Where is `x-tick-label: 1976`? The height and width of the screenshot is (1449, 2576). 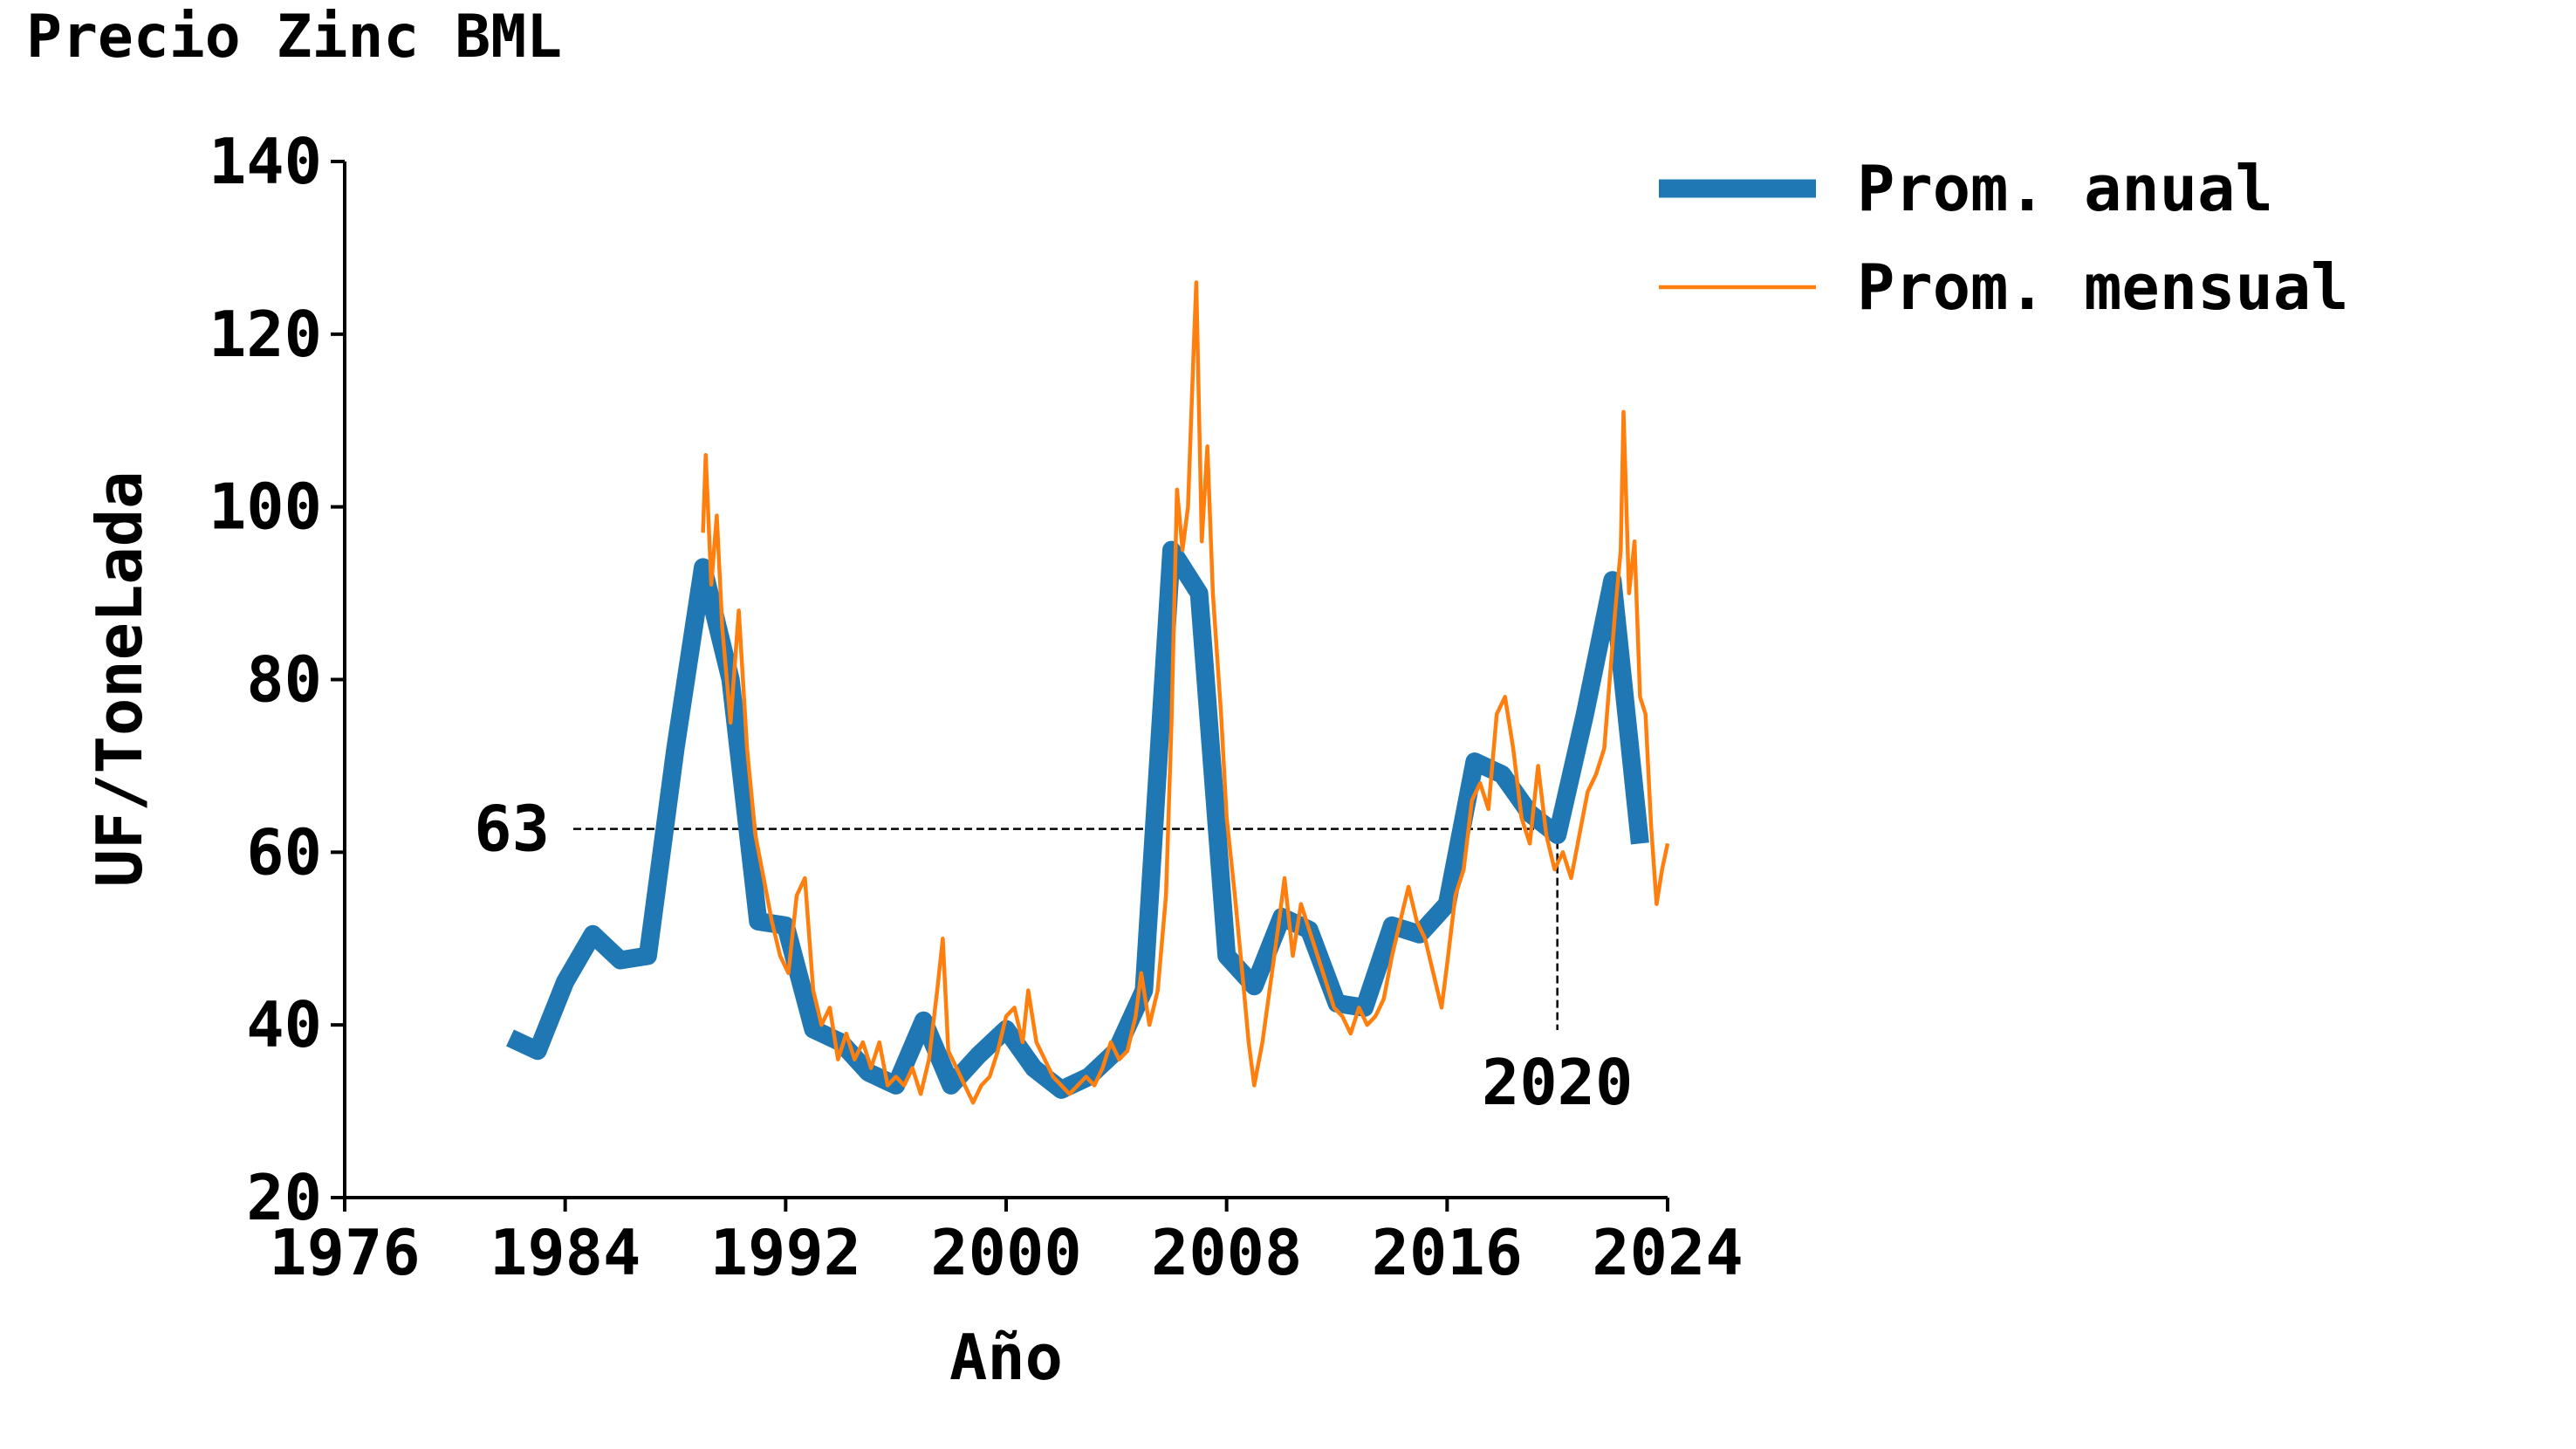 x-tick-label: 1976 is located at coordinates (345, 1252).